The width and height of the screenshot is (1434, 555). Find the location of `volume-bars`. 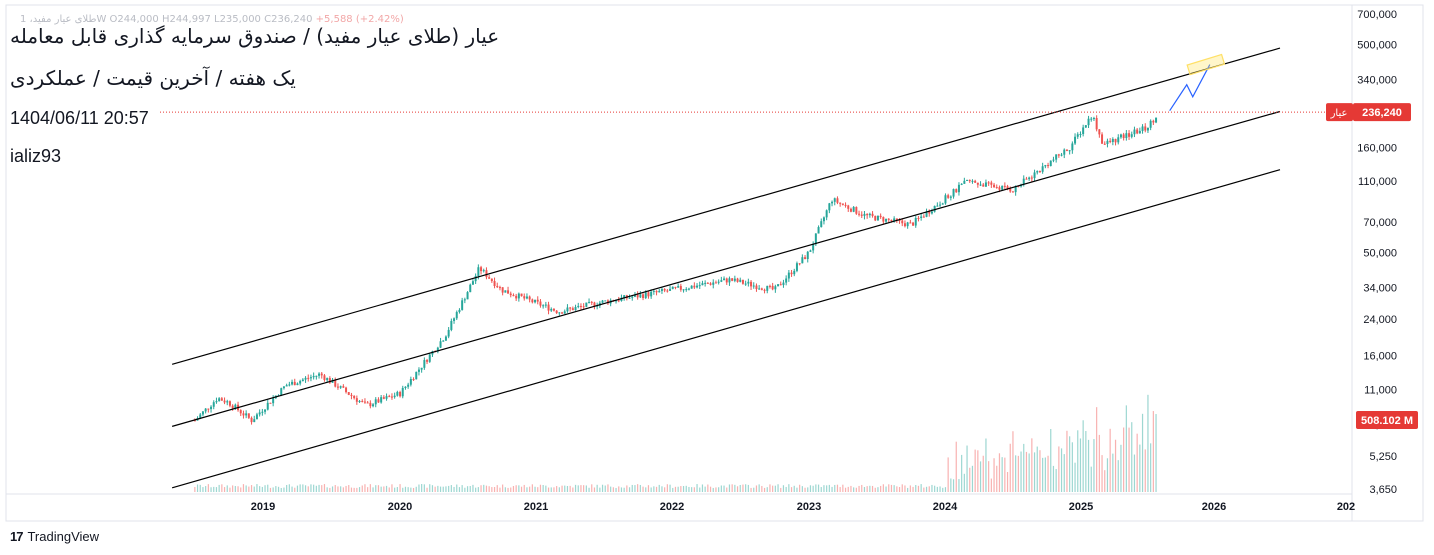

volume-bars is located at coordinates (675, 443).